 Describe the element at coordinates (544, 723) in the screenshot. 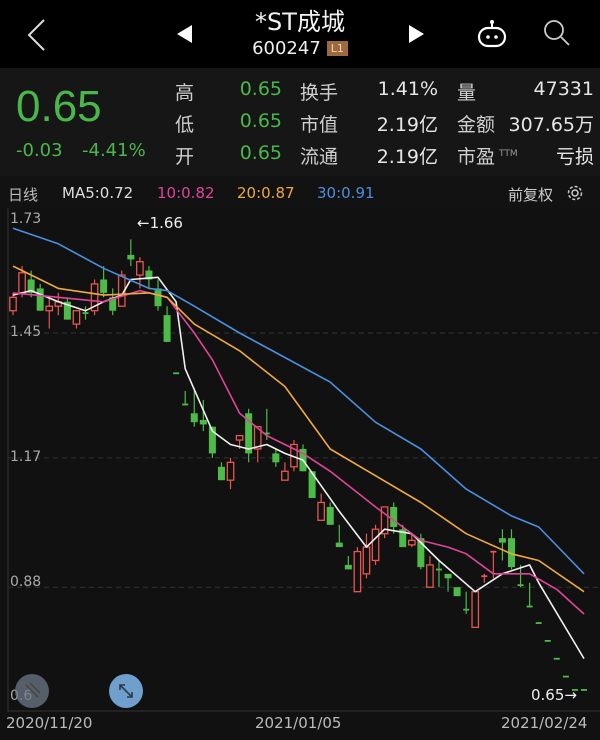

I see `x-tick-label: 2021/02/24` at that location.